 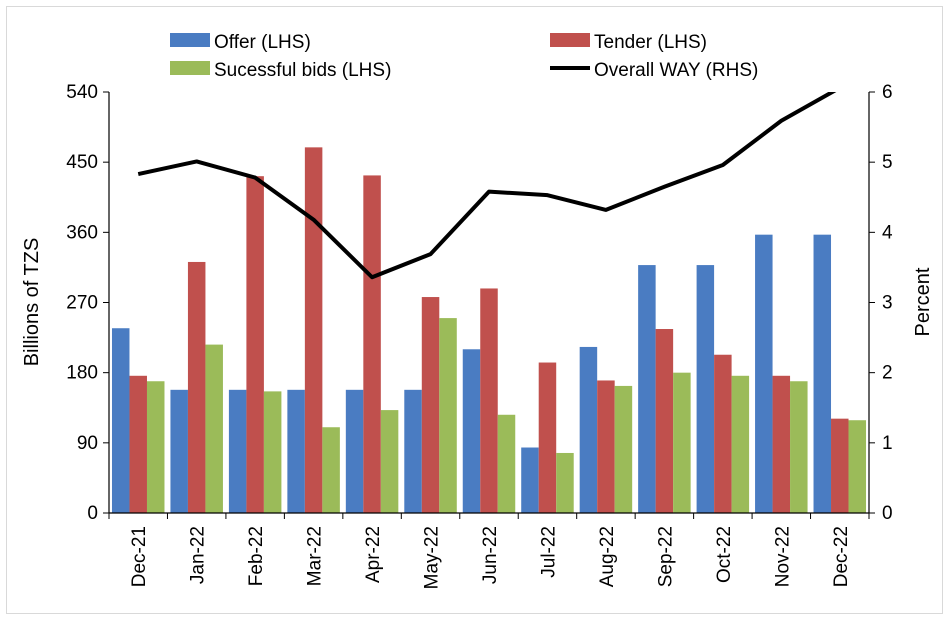 I want to click on x-tick-label: Jul-22, so click(x=548, y=552).